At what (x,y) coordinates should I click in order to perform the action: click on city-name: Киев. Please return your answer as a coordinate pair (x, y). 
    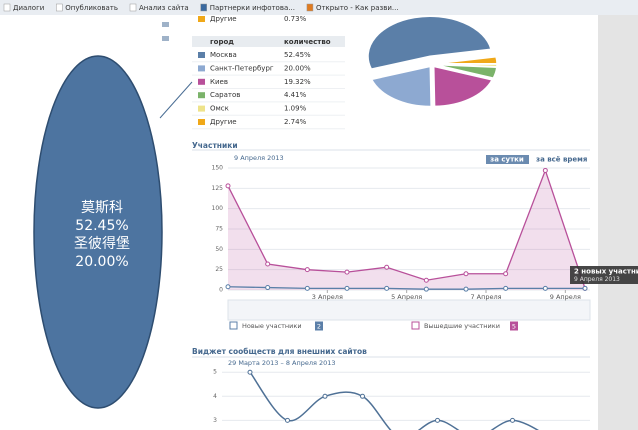
    Looking at the image, I should click on (219, 82).